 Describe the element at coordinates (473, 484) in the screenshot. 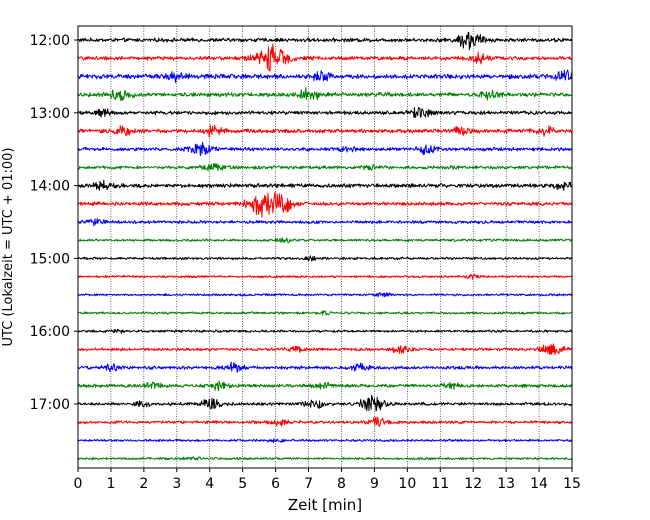

I see `x-tick-label: 12` at that location.